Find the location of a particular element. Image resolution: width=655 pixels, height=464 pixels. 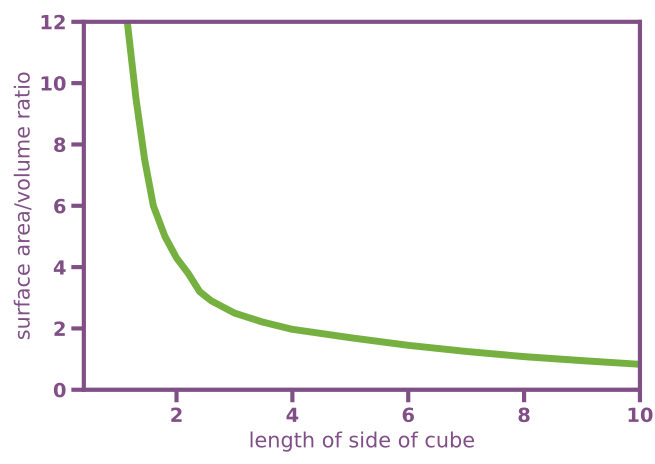

y-tick-label: 8 is located at coordinates (60, 144).